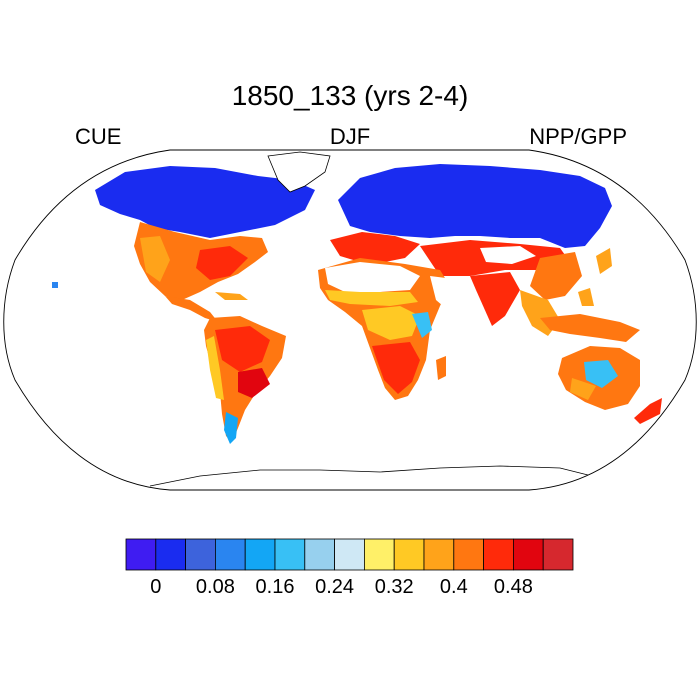  What do you see at coordinates (334, 587) in the screenshot?
I see `colorbar-tick-label: 0.24` at bounding box center [334, 587].